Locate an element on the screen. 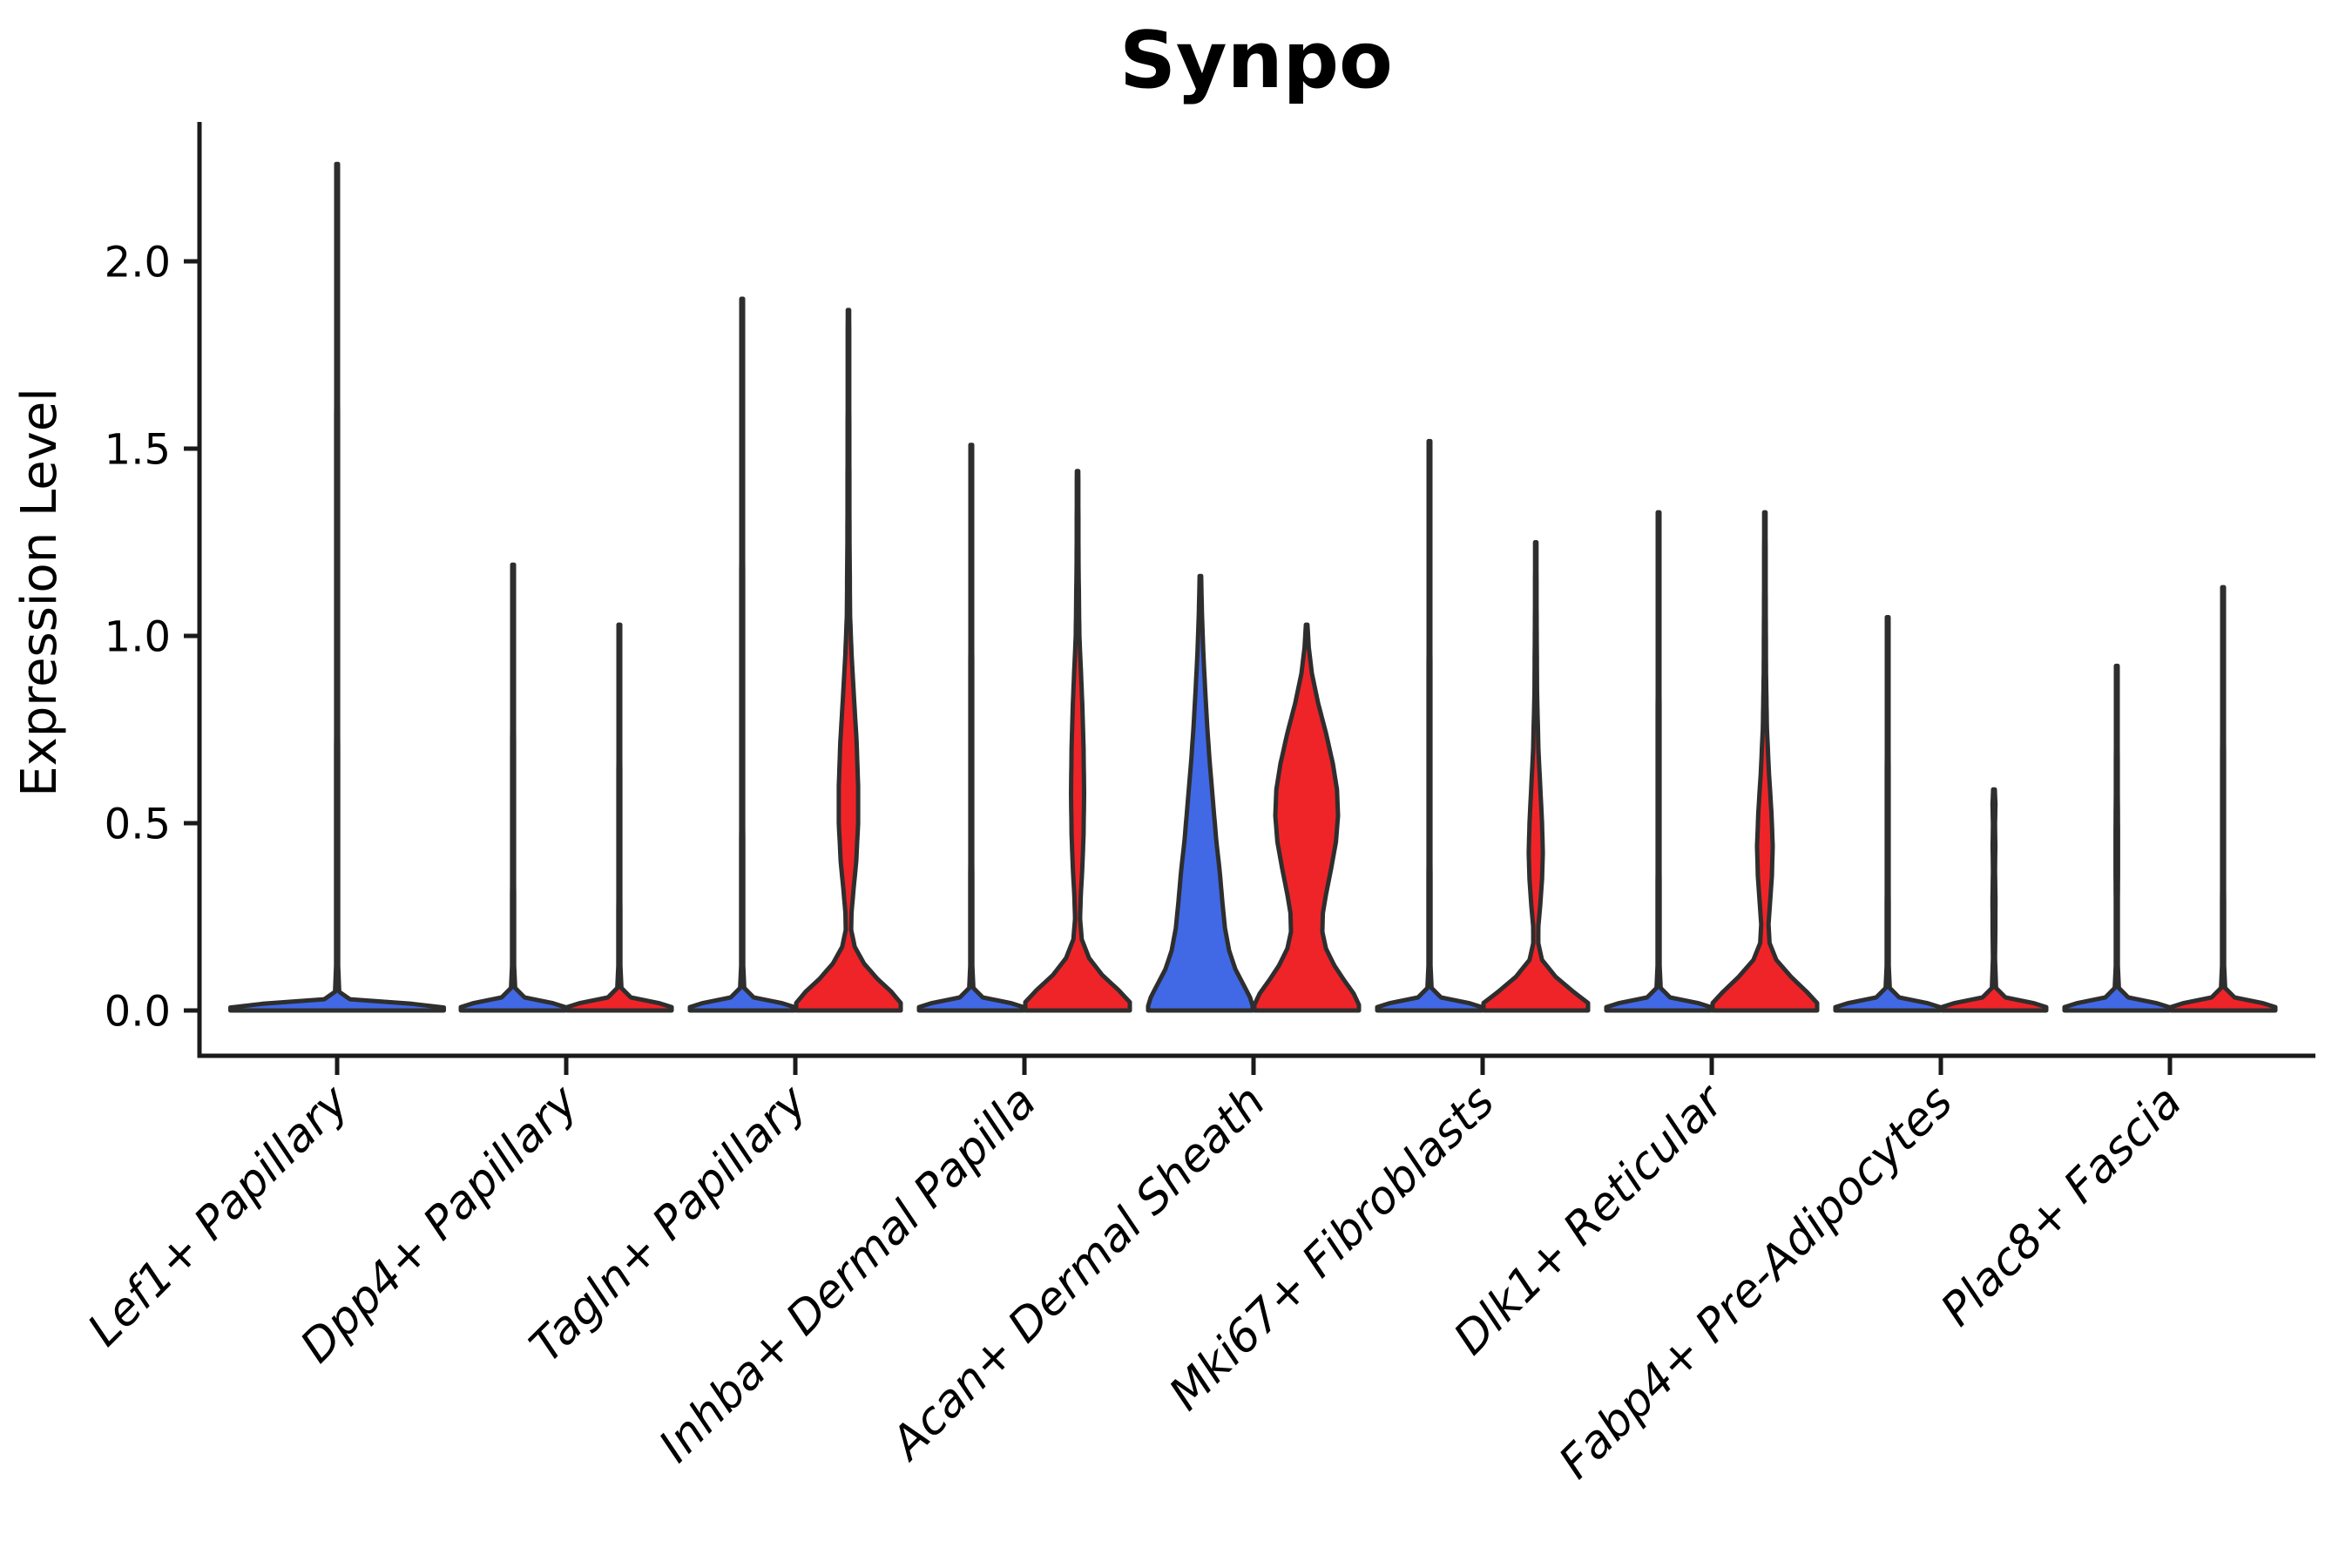  violin-acan-left is located at coordinates (1201, 793).